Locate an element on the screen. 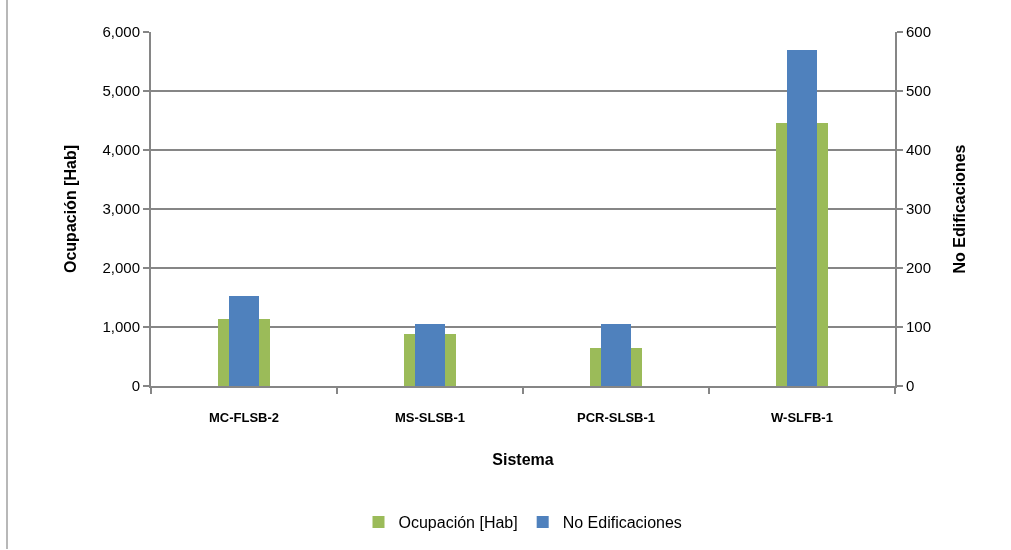 The width and height of the screenshot is (1011, 550). legend-label: Ocupación [Hab] is located at coordinates (458, 523).